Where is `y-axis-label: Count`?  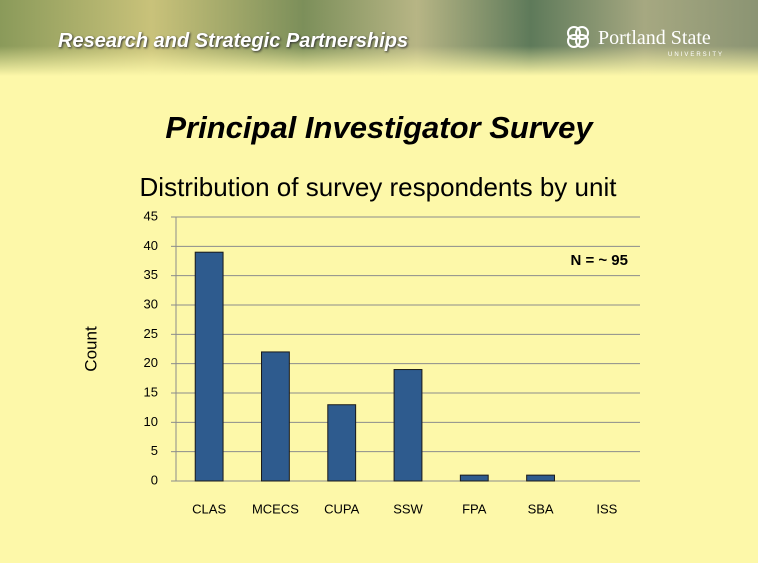
y-axis-label: Count is located at coordinates (90, 349).